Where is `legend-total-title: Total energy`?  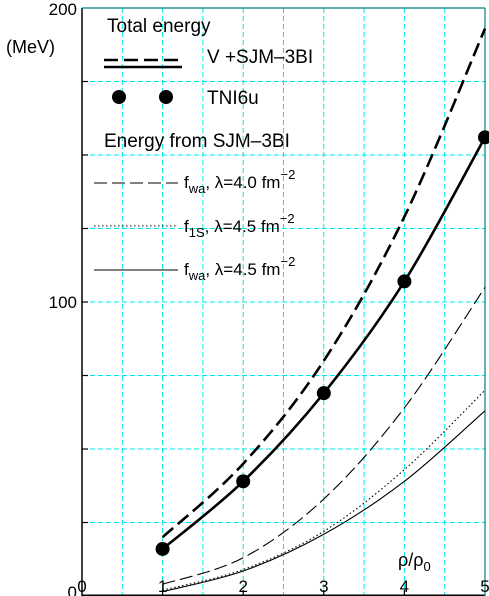
legend-total-title: Total energy is located at coordinates (159, 26).